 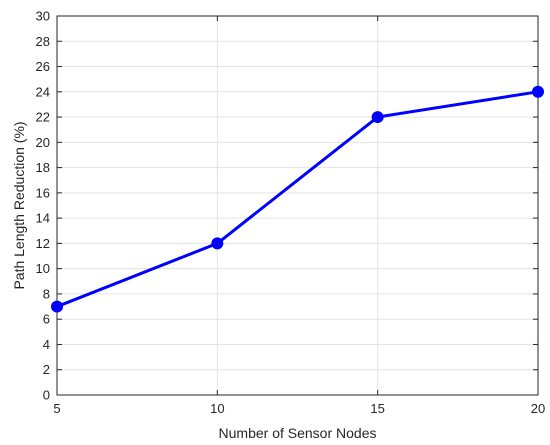 I want to click on y-tick-label: 18, so click(x=43, y=167).